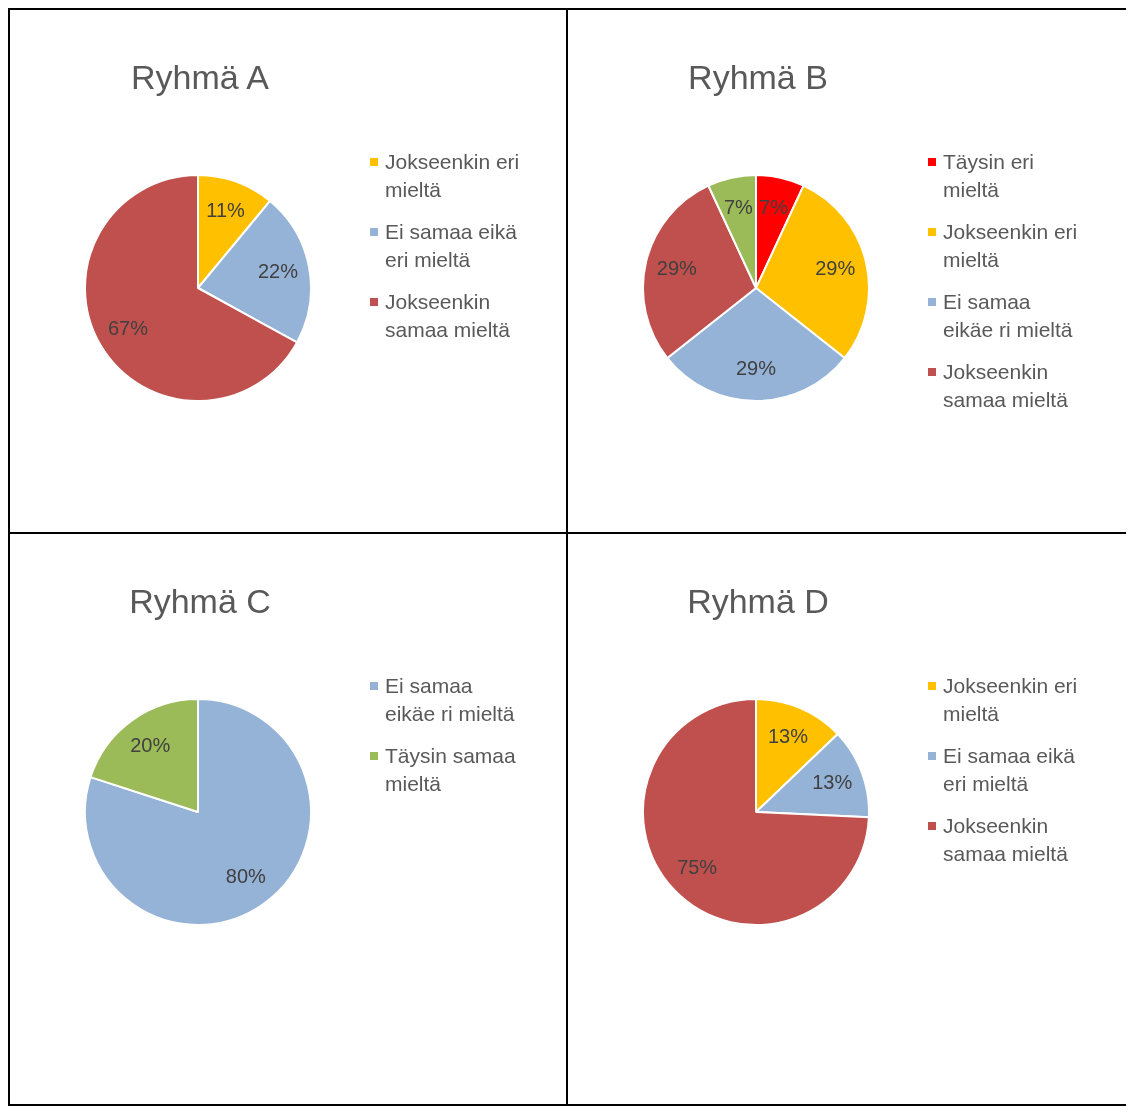 The width and height of the screenshot is (1132, 1120). I want to click on data-label: 75%, so click(697, 866).